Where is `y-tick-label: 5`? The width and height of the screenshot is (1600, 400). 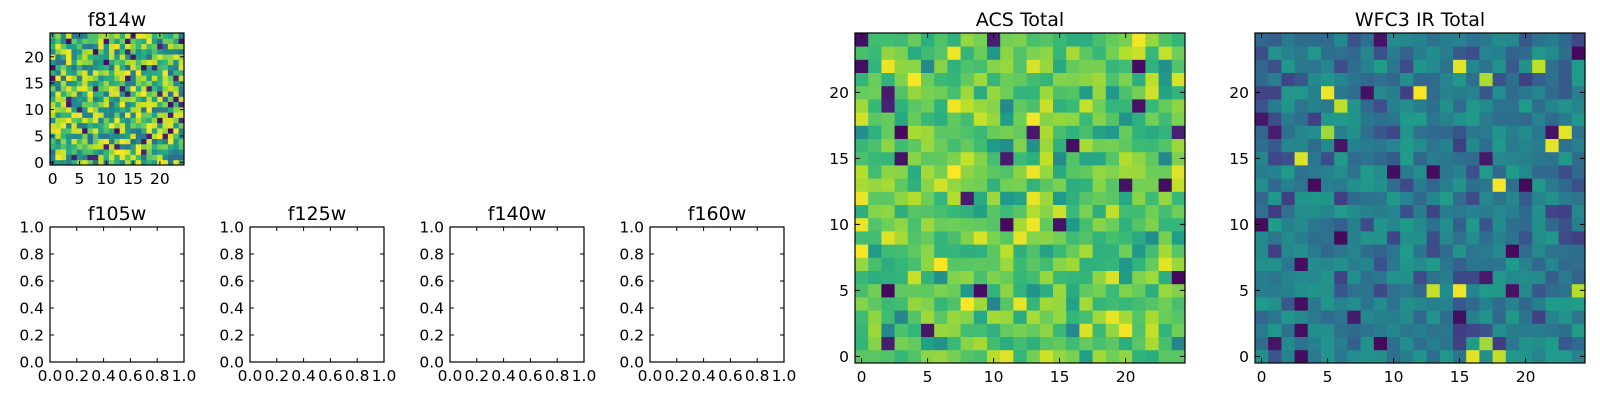
y-tick-label: 5 is located at coordinates (1244, 291).